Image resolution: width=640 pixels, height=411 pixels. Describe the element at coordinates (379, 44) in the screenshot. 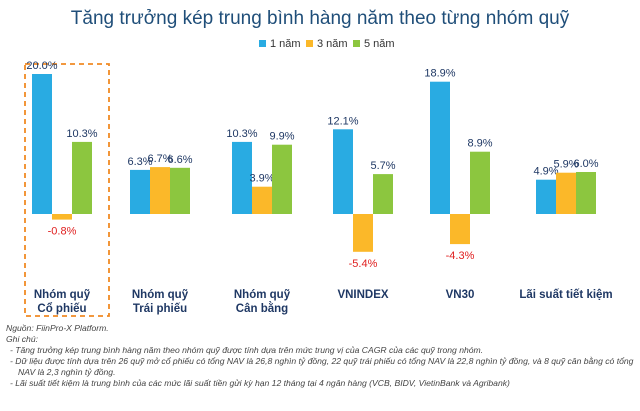

I see `legend-label: 5 năm` at that location.